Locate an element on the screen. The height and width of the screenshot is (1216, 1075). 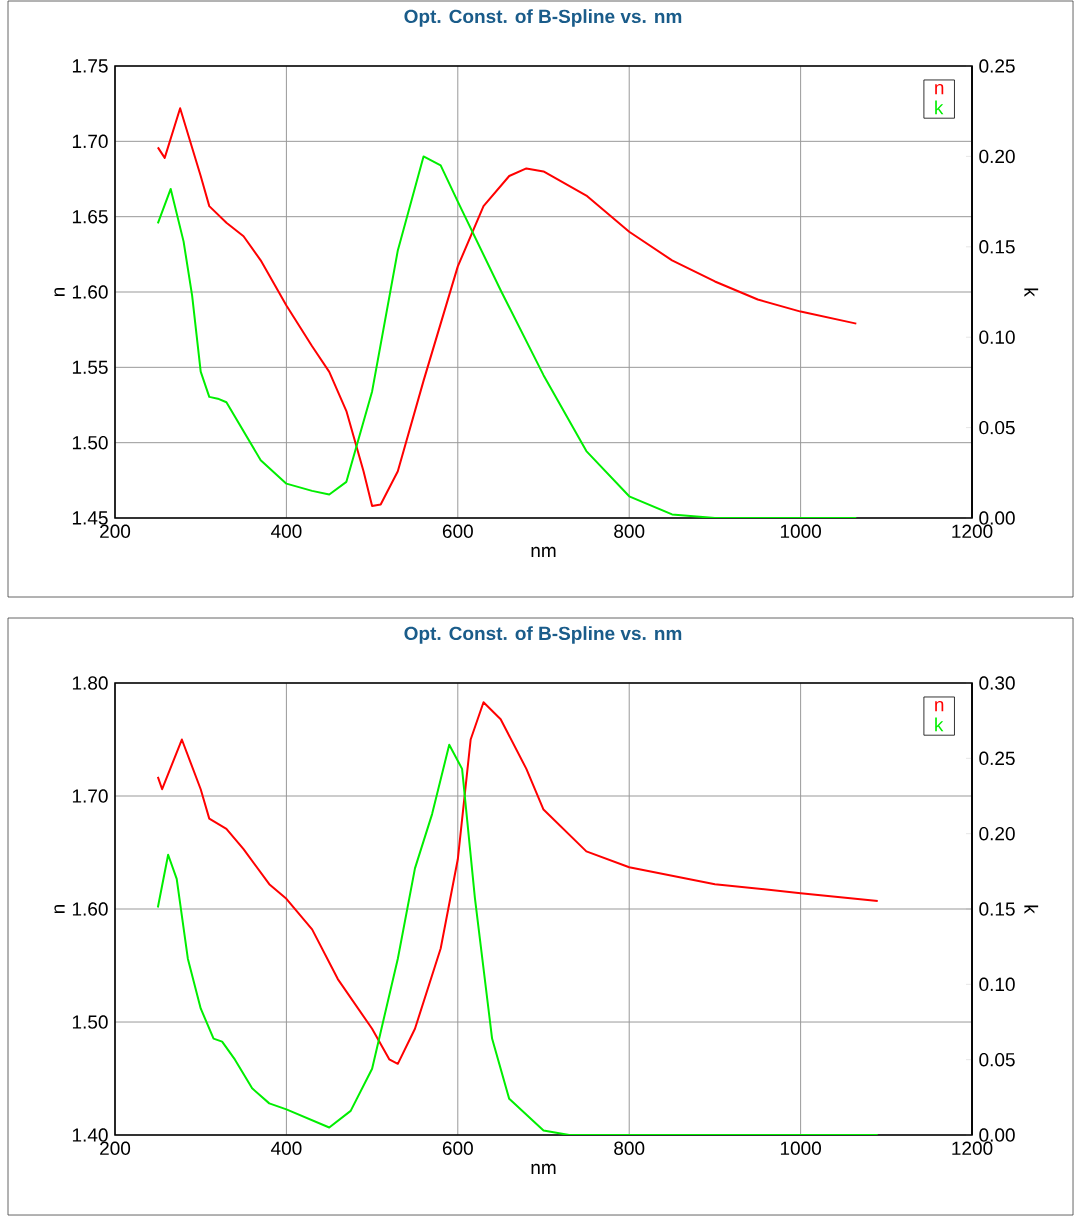
y-tick-label: 1.40 is located at coordinates (90, 1135).